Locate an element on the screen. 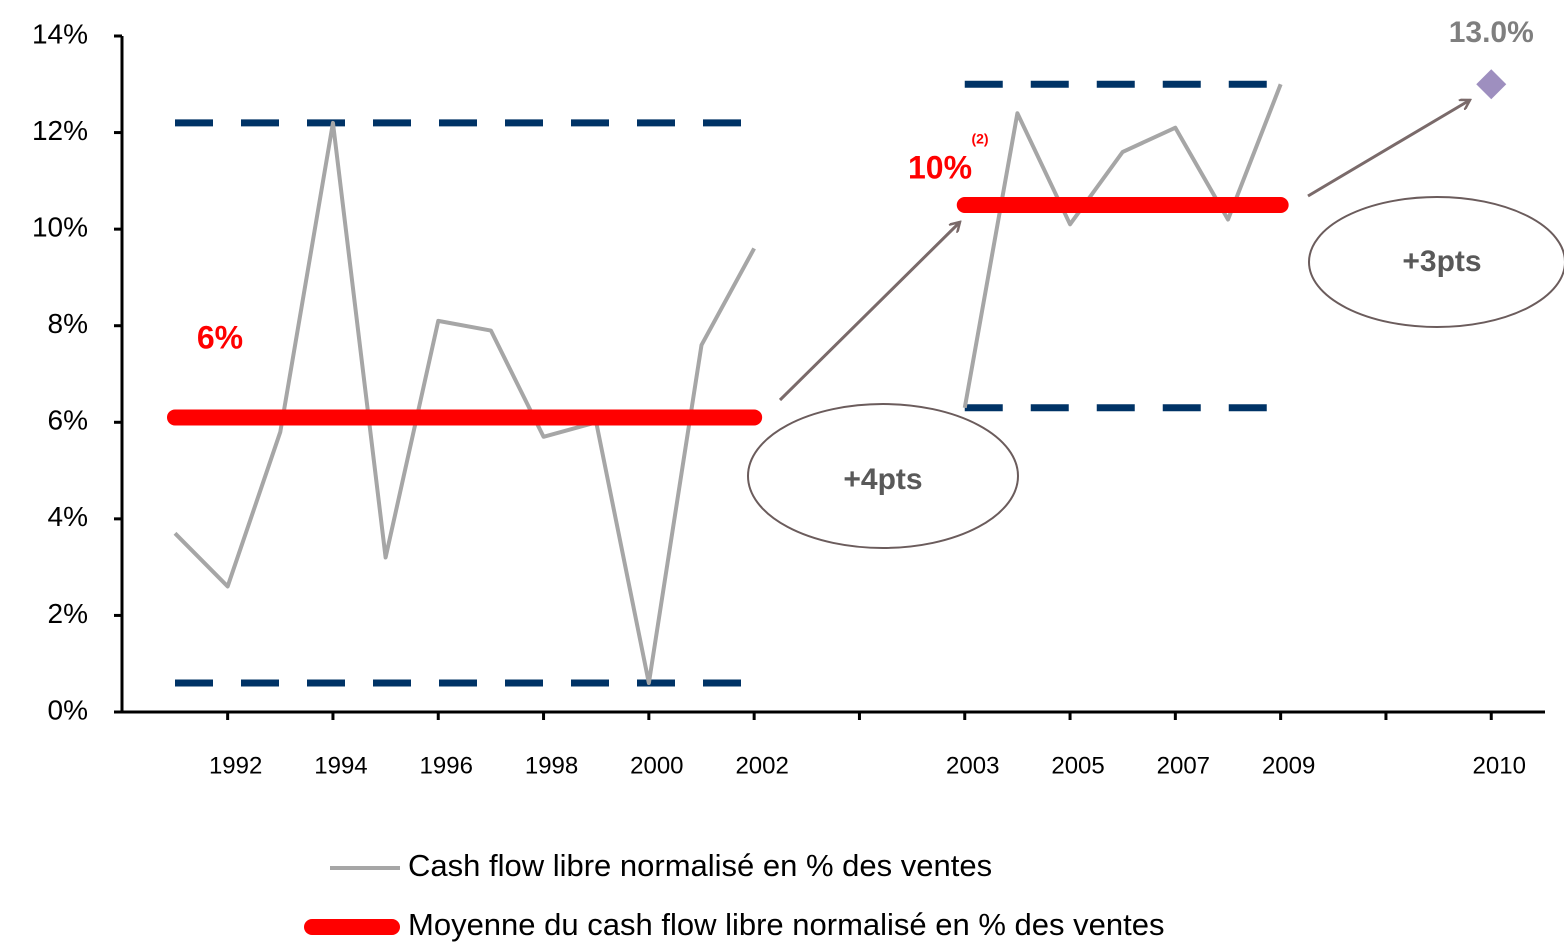 The height and width of the screenshot is (947, 1564). y-tick-label: 8% is located at coordinates (68, 323).